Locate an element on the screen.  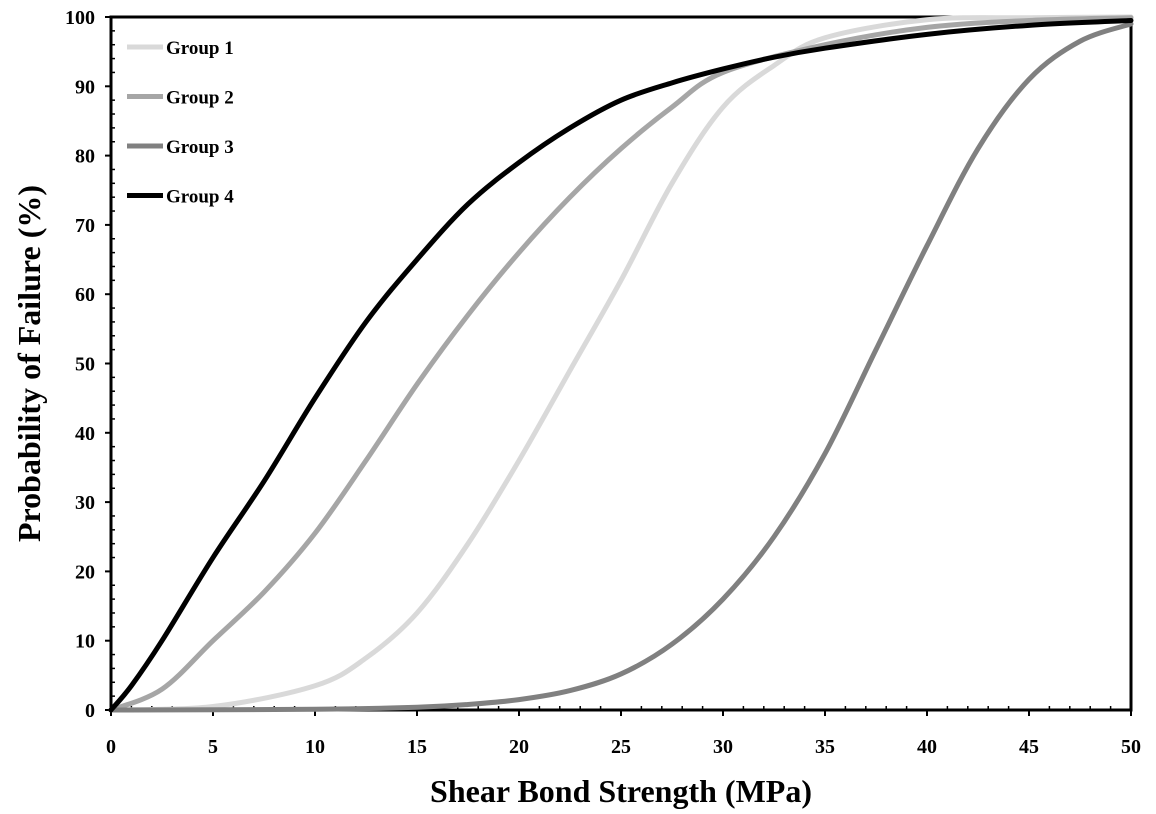
y-tick-label: 40 is located at coordinates (85, 434).